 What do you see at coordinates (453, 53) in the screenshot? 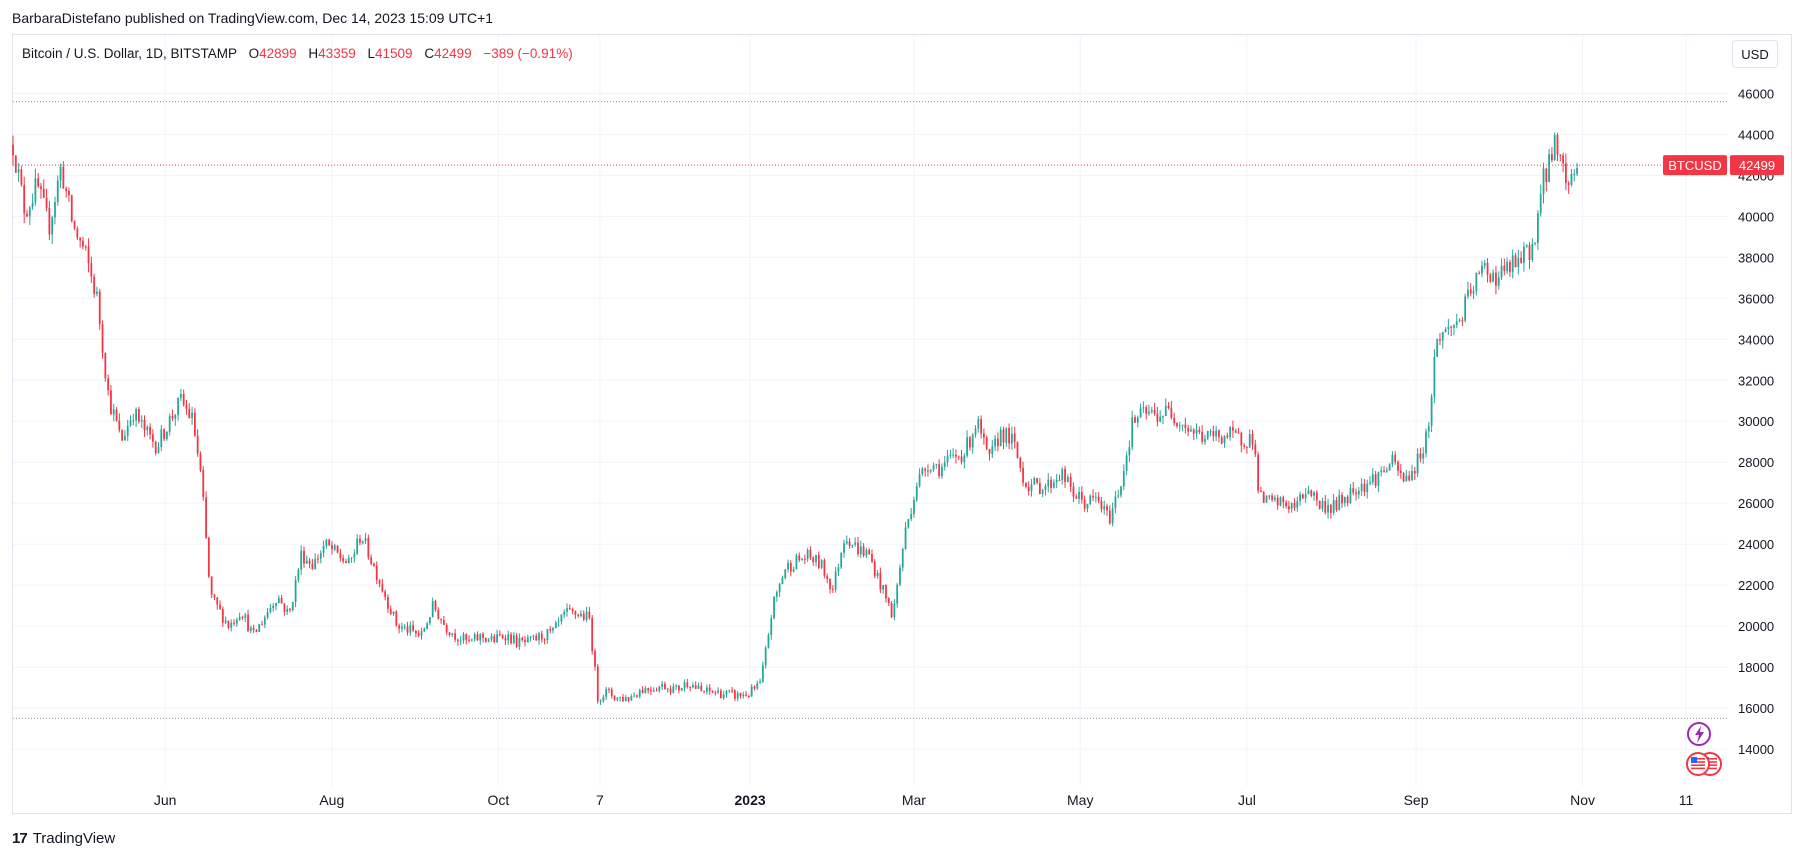
I see `close-value: 42499` at bounding box center [453, 53].